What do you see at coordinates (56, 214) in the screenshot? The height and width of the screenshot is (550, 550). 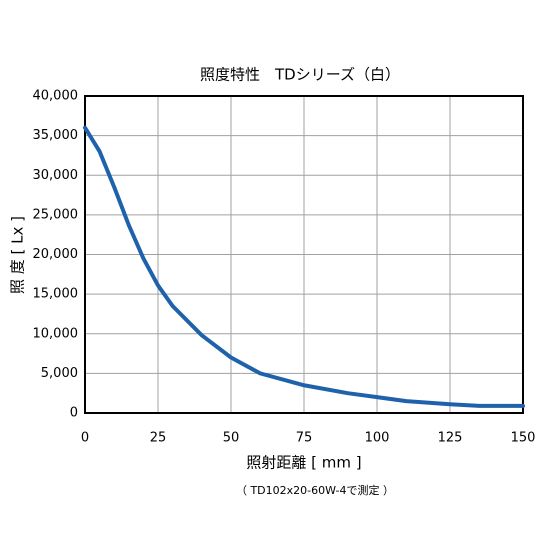 I see `y-tick-label: 25,000` at bounding box center [56, 214].